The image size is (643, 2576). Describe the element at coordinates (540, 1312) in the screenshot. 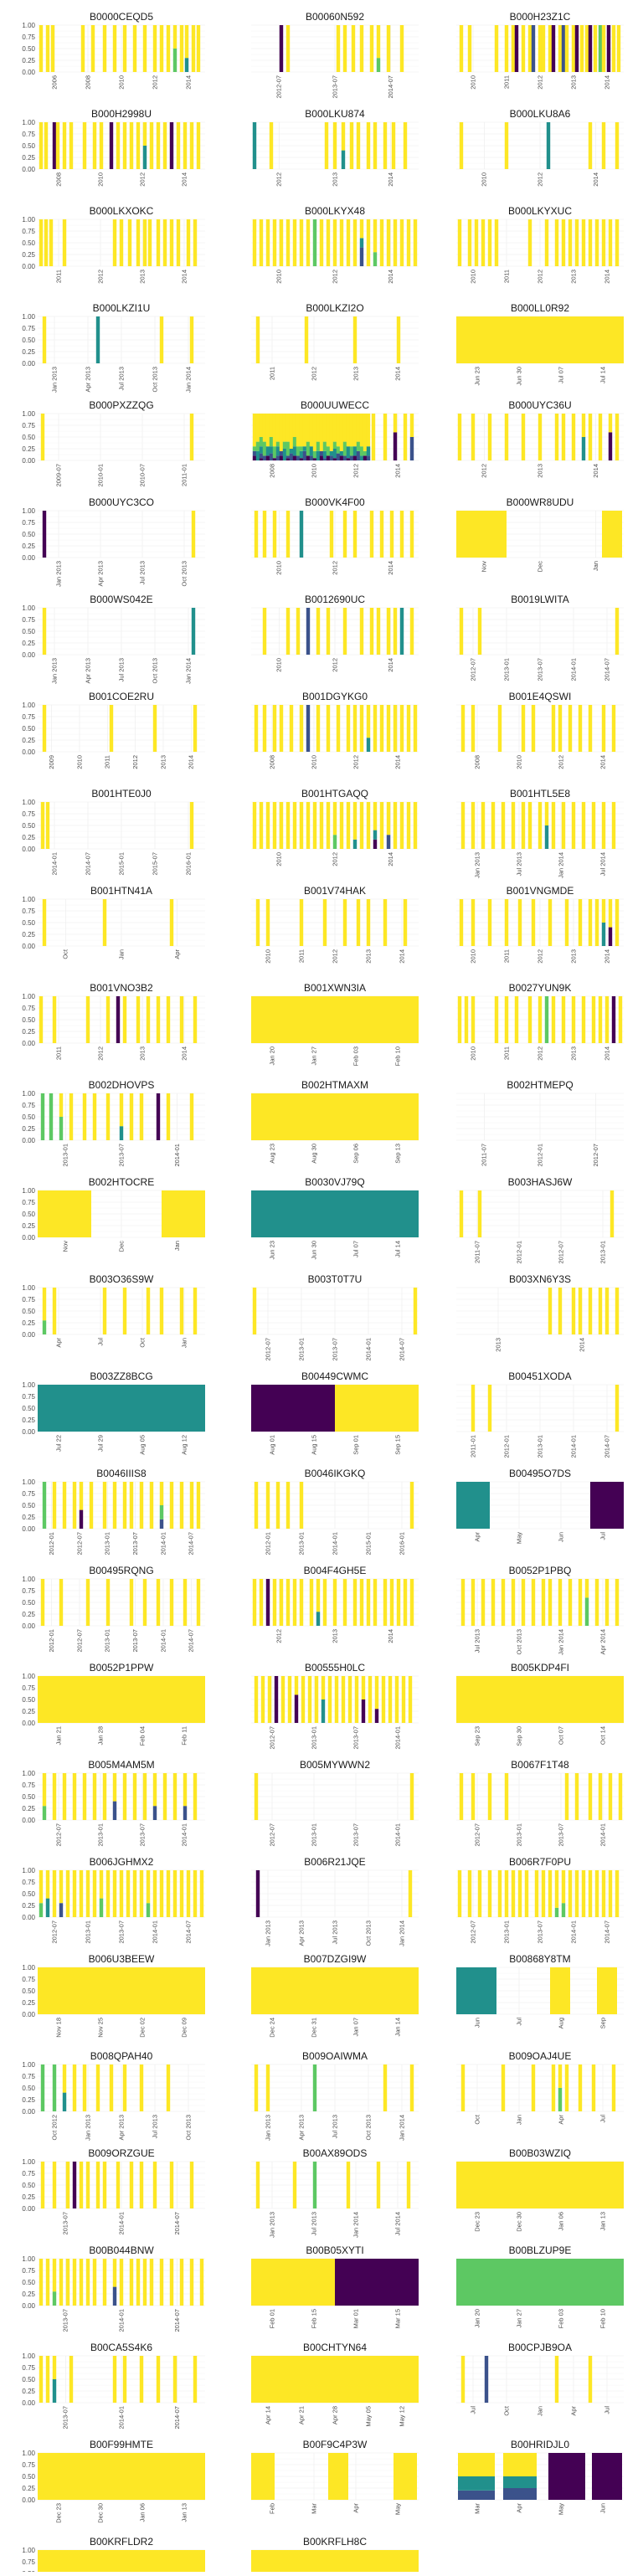

I see `facet-panel: B003XN6Y3S 2013 2014` at that location.